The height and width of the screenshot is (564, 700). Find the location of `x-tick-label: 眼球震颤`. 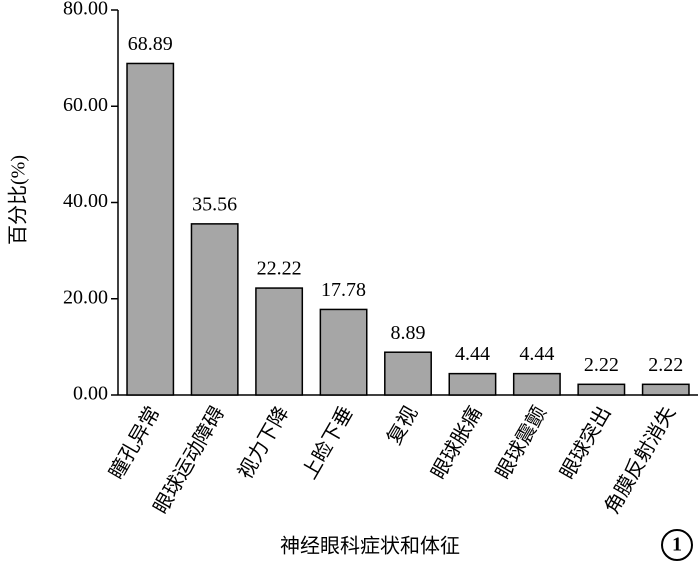

x-tick-label: 眼球震颤 is located at coordinates (521, 442).